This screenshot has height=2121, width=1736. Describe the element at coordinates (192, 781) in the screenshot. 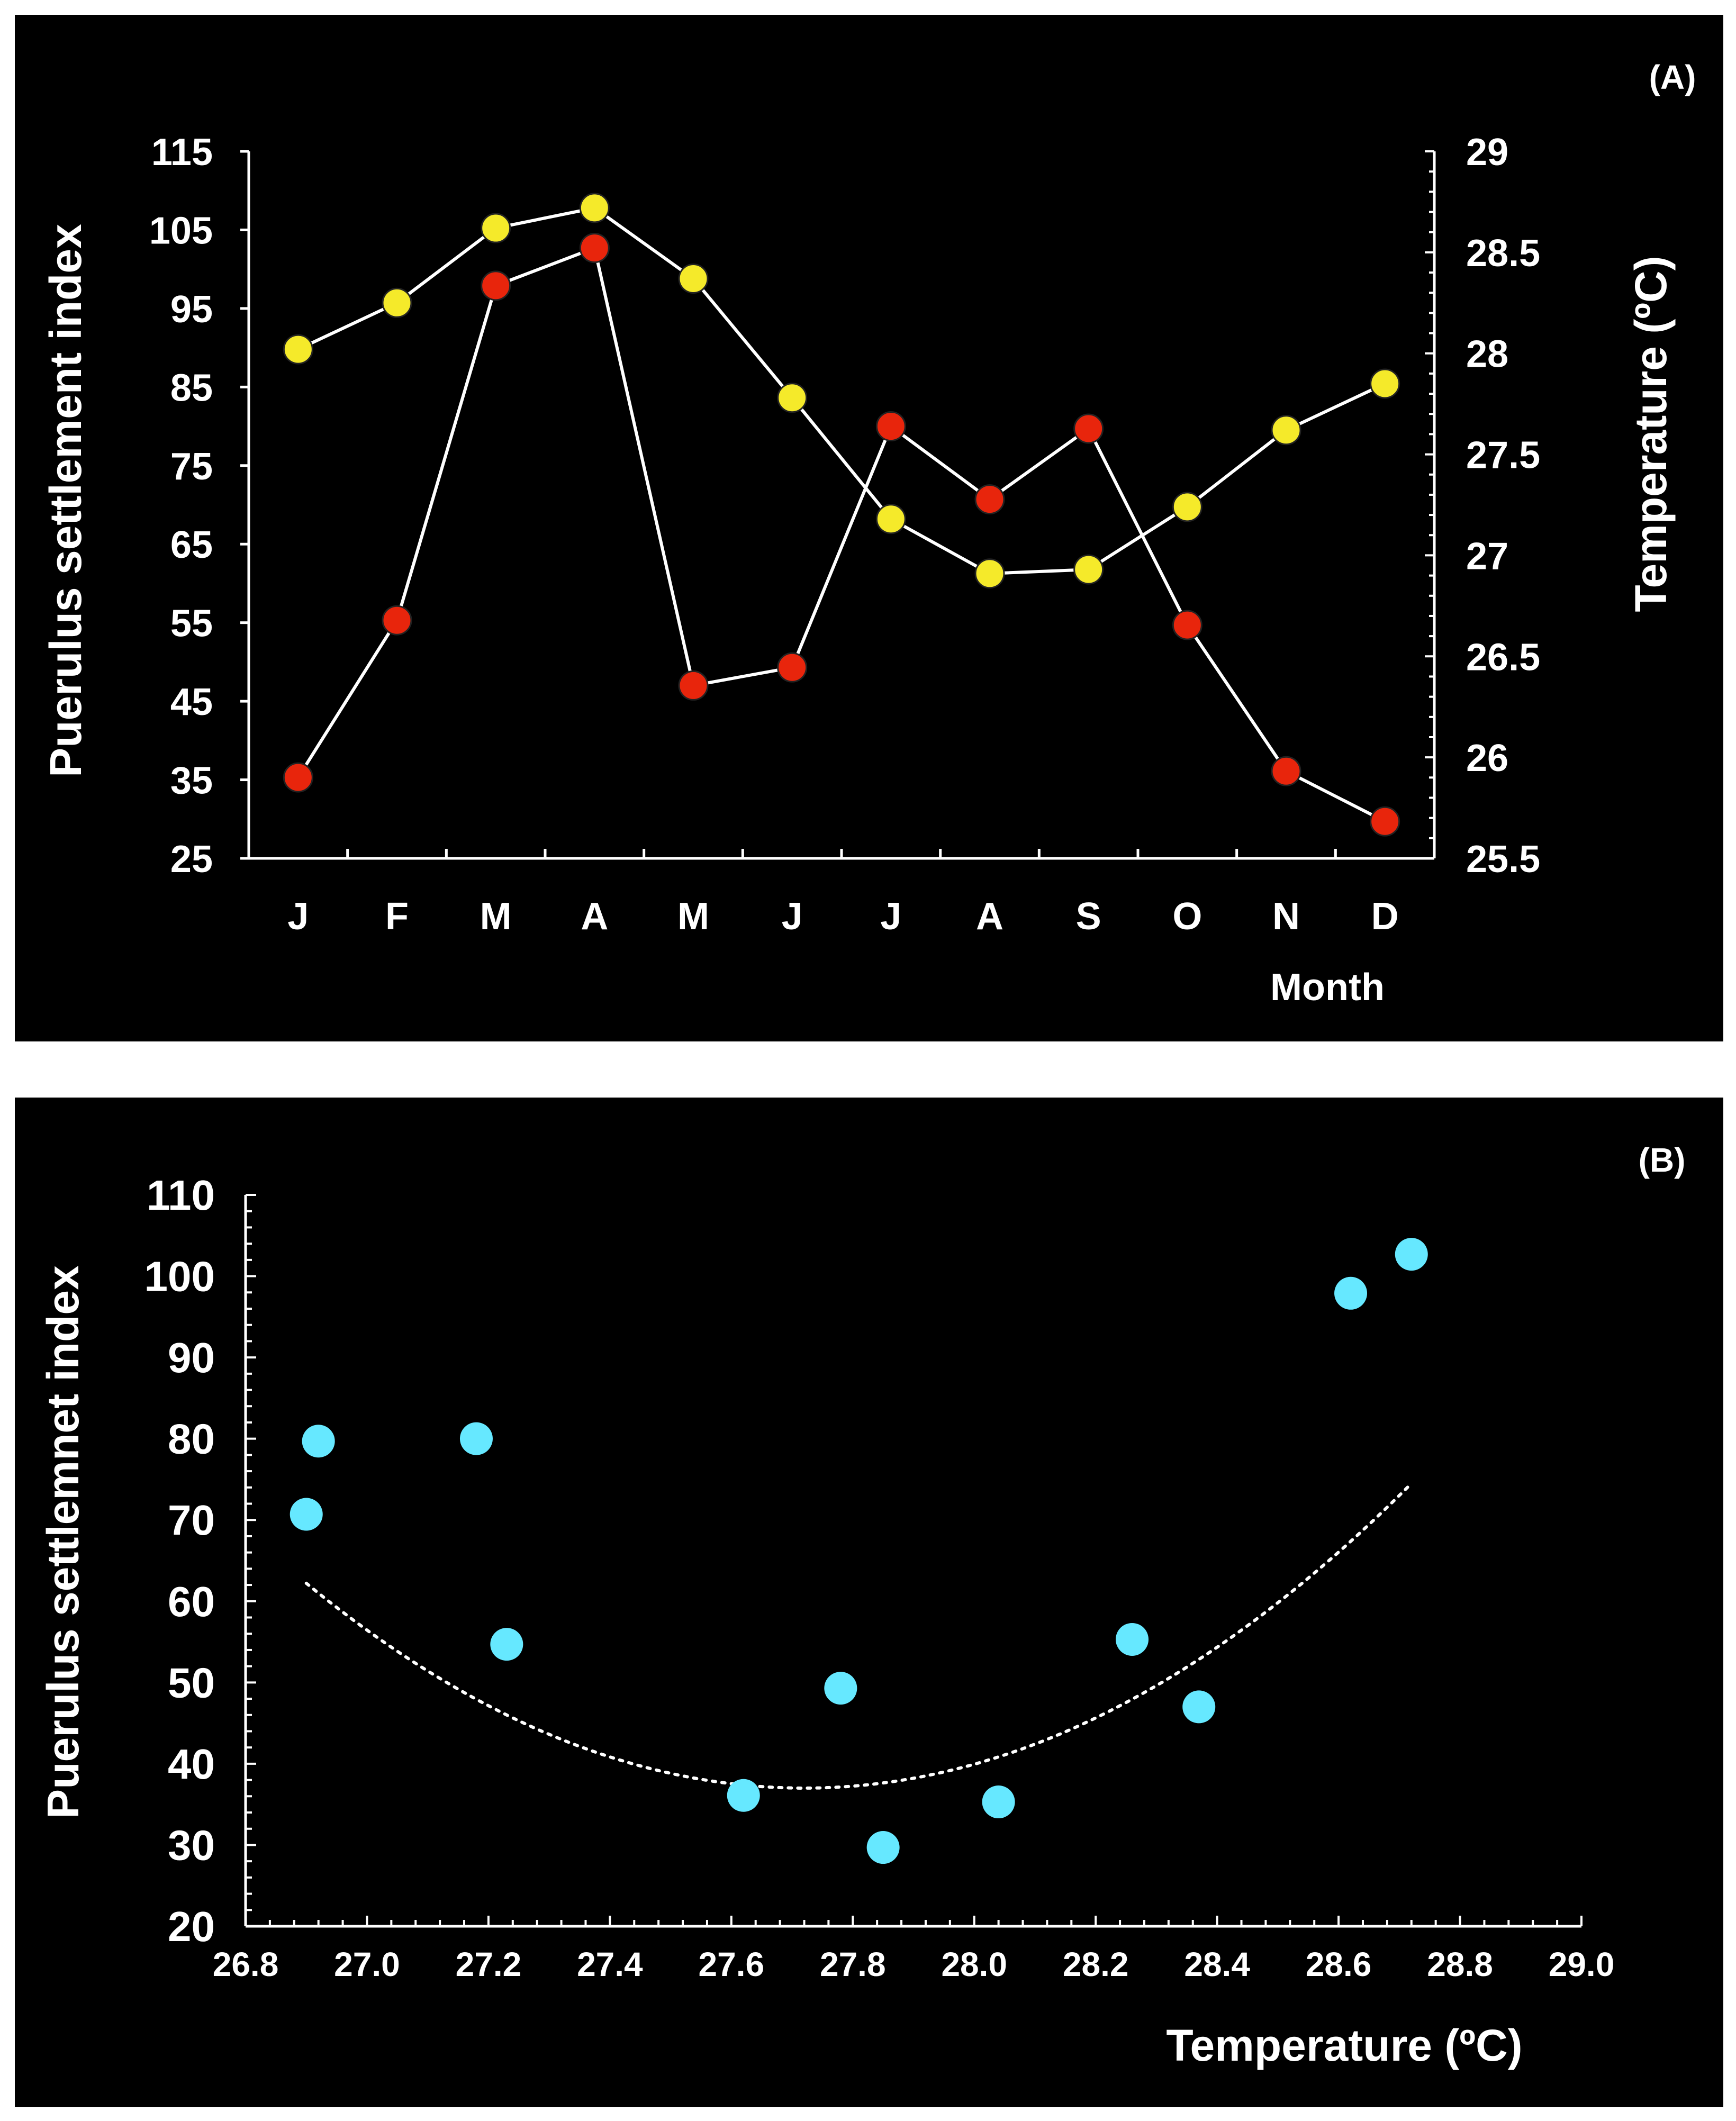

I see `y-tick-label-left: 35` at that location.